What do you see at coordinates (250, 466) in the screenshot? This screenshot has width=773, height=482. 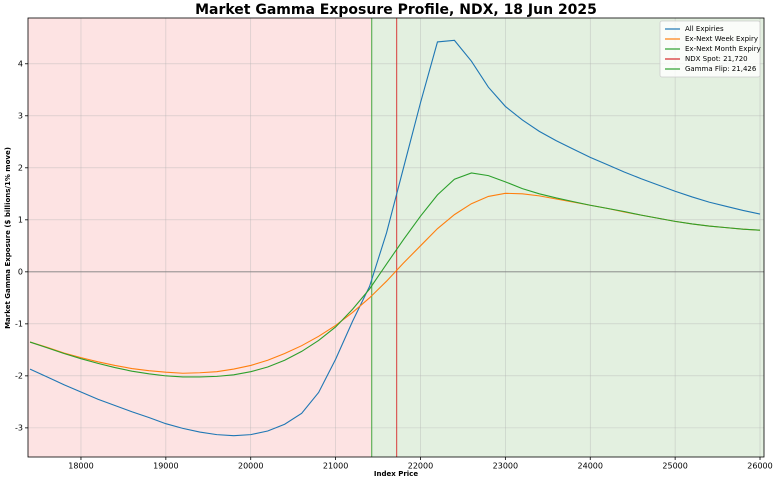 I see `x-tick-label: 20000` at bounding box center [250, 466].